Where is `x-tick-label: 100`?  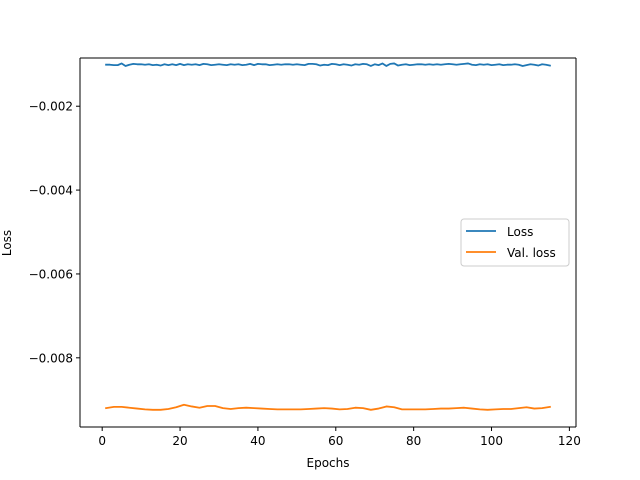 x-tick-label: 100 is located at coordinates (491, 441).